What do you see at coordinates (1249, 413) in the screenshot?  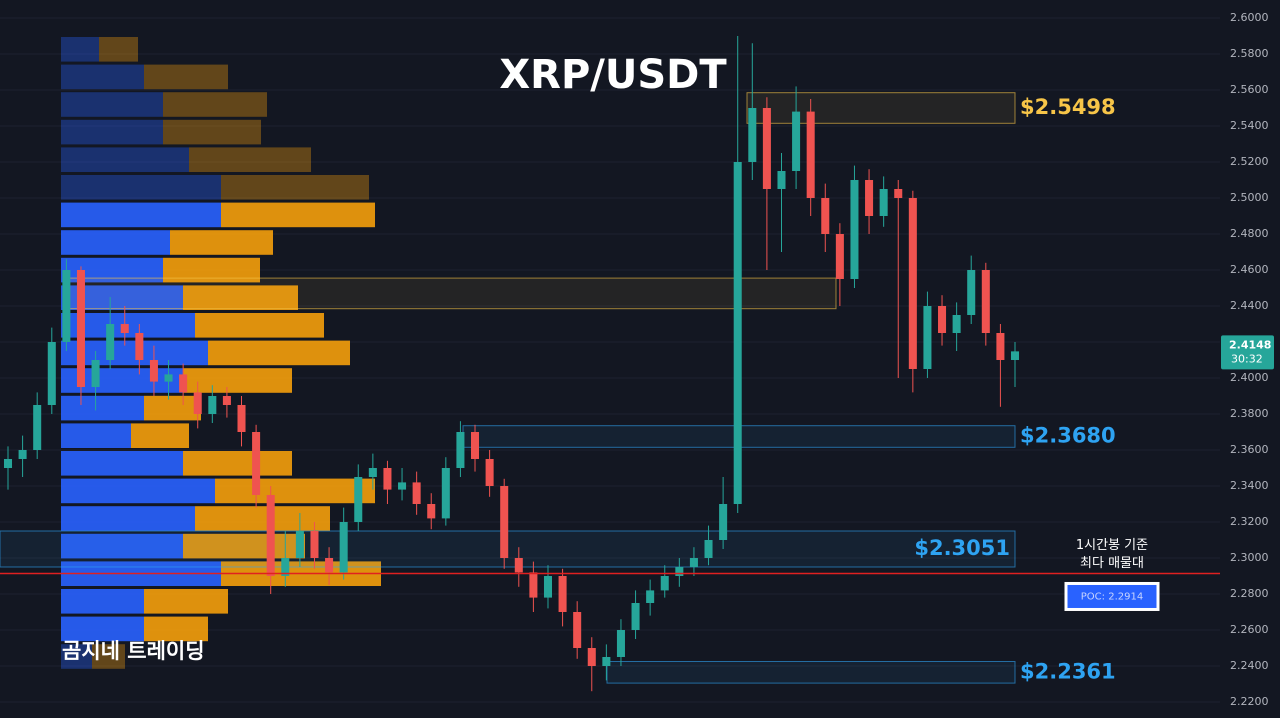 I see `y-tick-label: 2.3800` at bounding box center [1249, 413].